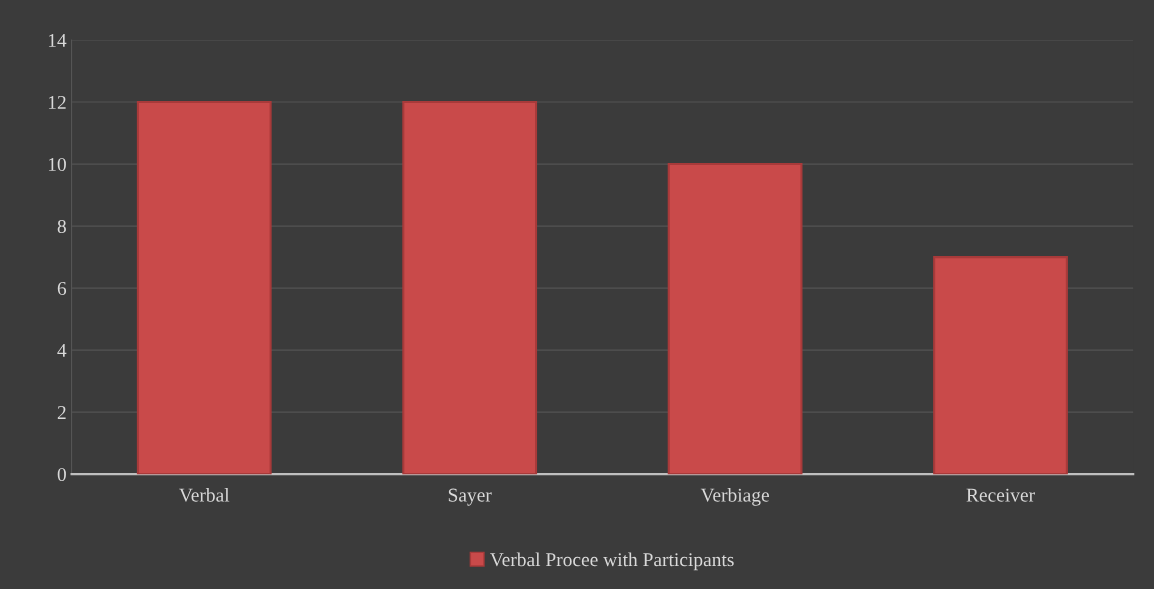 This screenshot has height=589, width=1154. What do you see at coordinates (57, 164) in the screenshot?
I see `y-tick-label: 10` at bounding box center [57, 164].